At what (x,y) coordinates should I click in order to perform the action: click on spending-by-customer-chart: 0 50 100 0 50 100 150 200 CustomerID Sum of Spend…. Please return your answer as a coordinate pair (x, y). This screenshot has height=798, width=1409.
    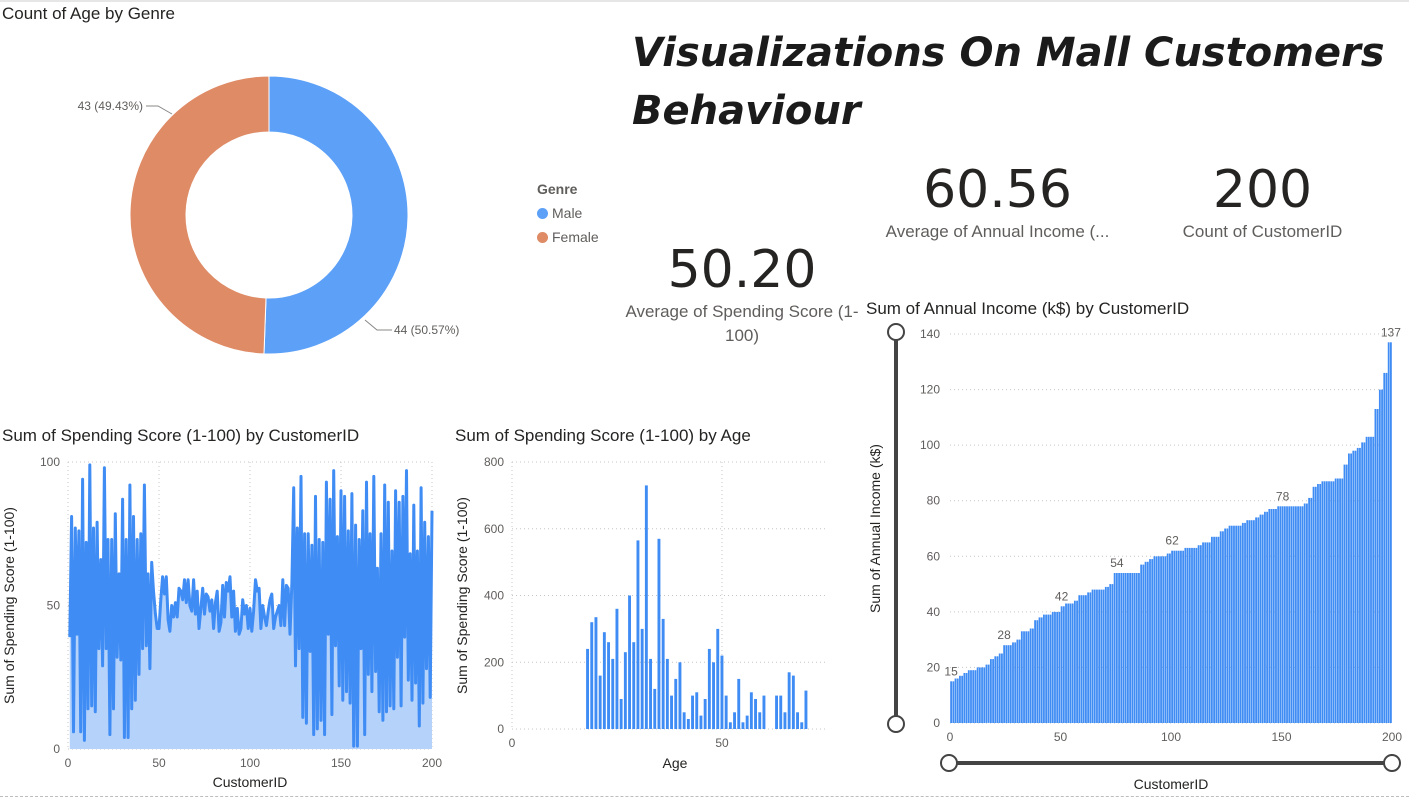
    Looking at the image, I should click on (222, 622).